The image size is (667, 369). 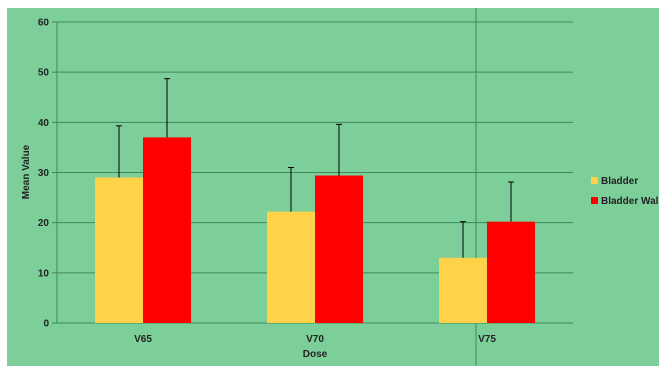 I want to click on legend: Bladder Bladder Wall, so click(x=625, y=191).